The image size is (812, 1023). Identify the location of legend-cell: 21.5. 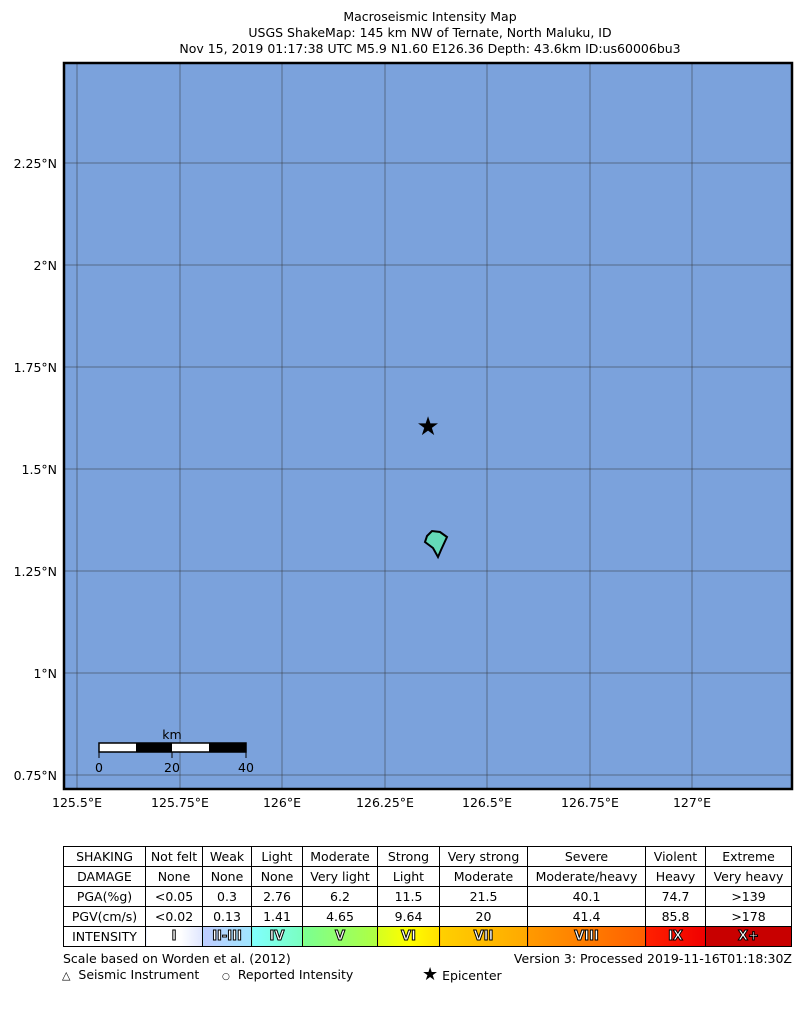
(483, 896).